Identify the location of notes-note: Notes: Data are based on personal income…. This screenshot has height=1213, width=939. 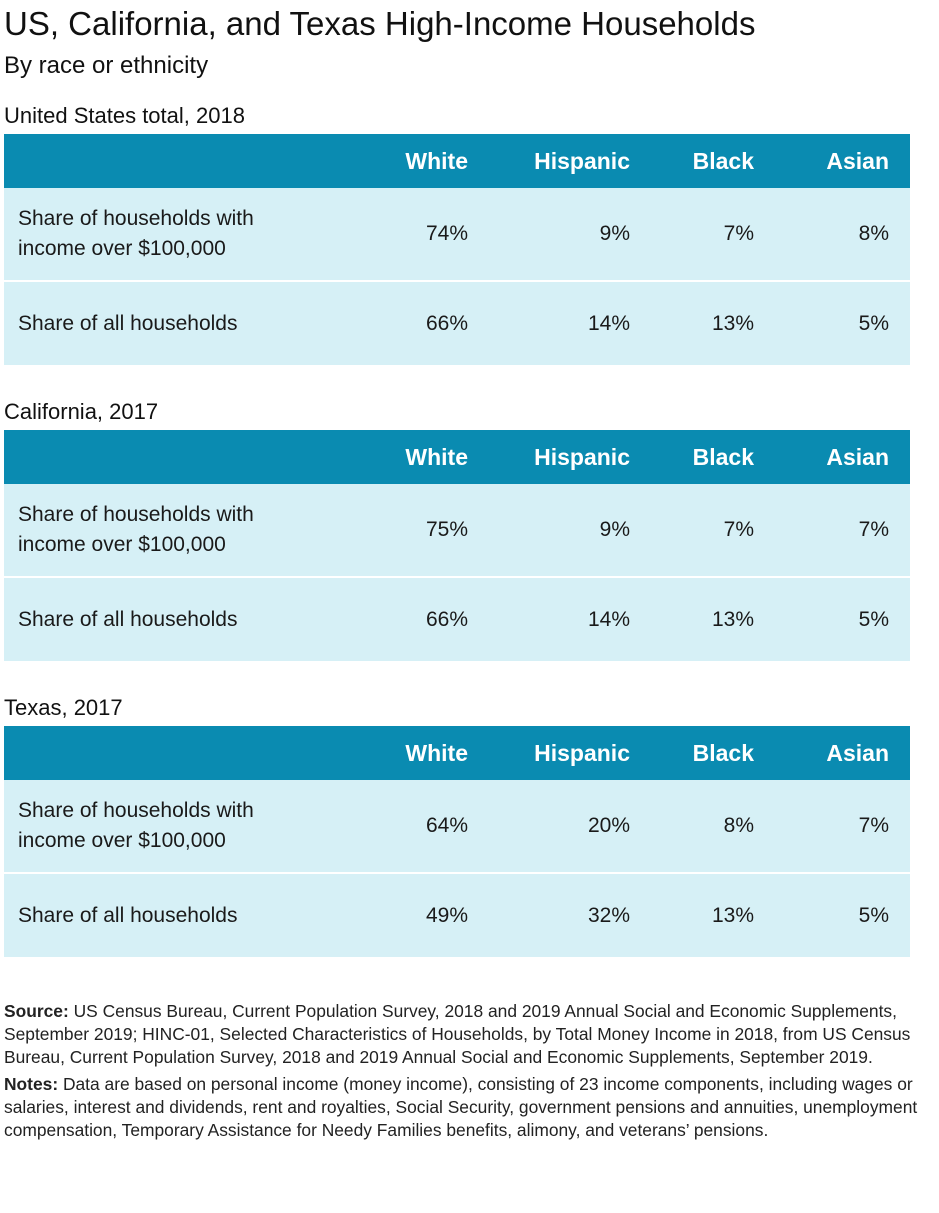
(469, 1107).